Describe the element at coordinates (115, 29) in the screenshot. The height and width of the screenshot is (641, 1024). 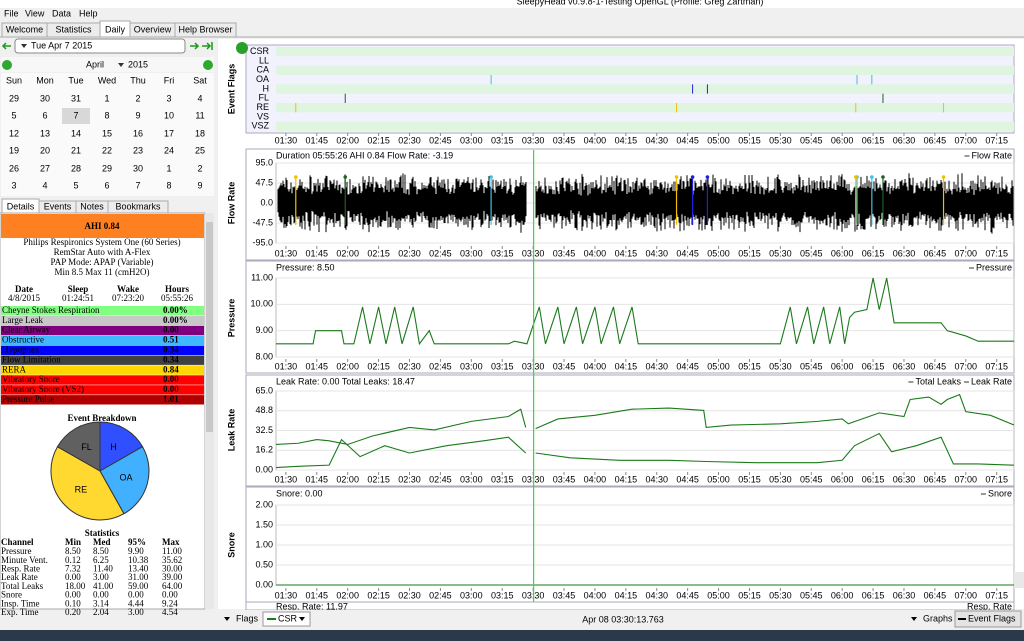
I see `tab-label: Daily` at that location.